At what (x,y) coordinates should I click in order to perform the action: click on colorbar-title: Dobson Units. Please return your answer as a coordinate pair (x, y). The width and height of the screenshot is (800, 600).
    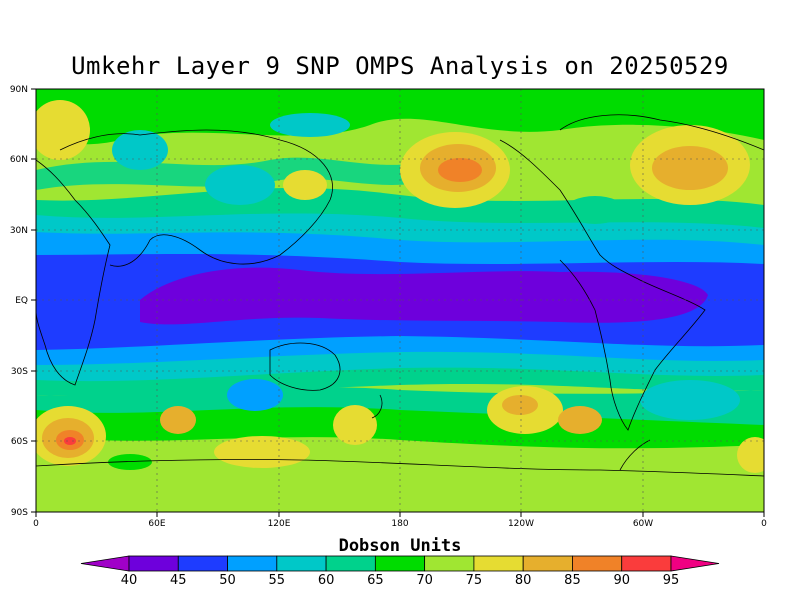
    Looking at the image, I should click on (400, 546).